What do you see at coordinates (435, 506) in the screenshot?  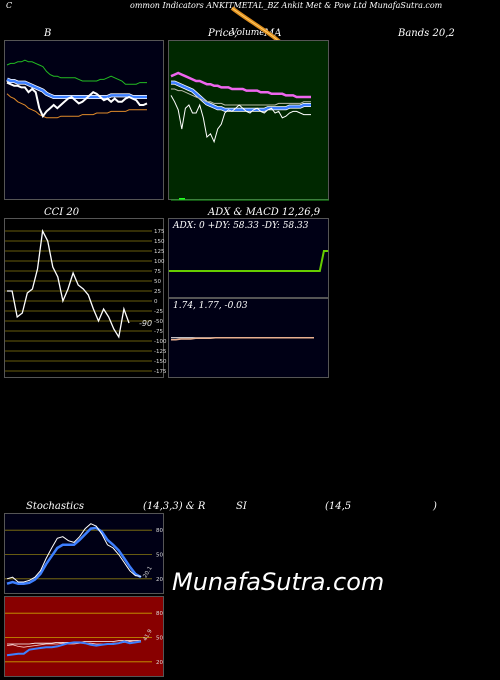 I see `label-paren: )` at bounding box center [435, 506].